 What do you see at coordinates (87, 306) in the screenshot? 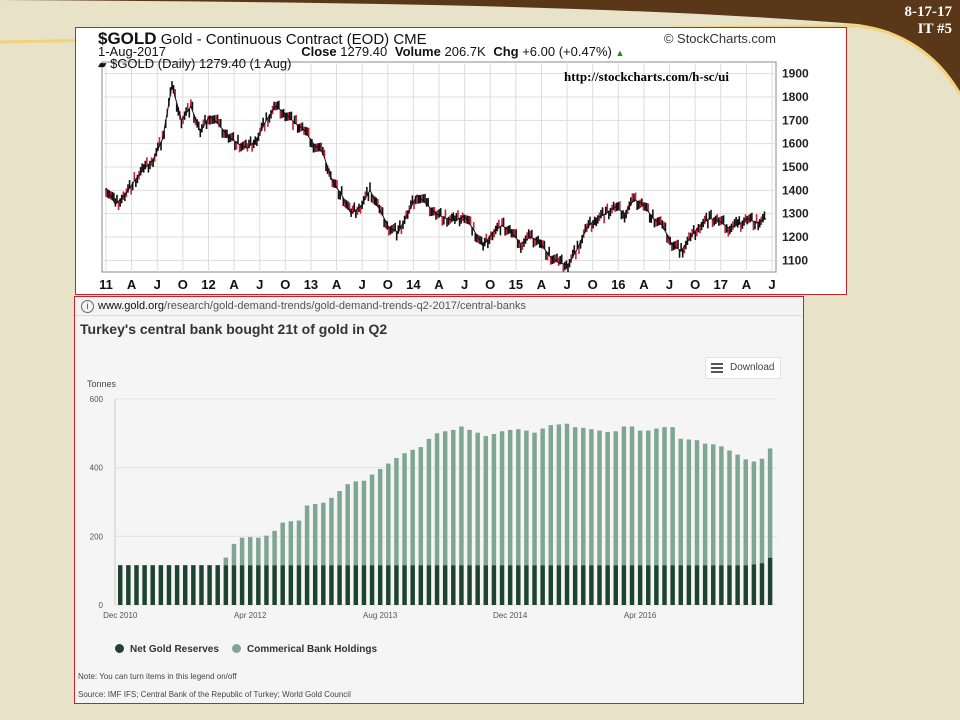
I see `info-icon: i` at bounding box center [87, 306].